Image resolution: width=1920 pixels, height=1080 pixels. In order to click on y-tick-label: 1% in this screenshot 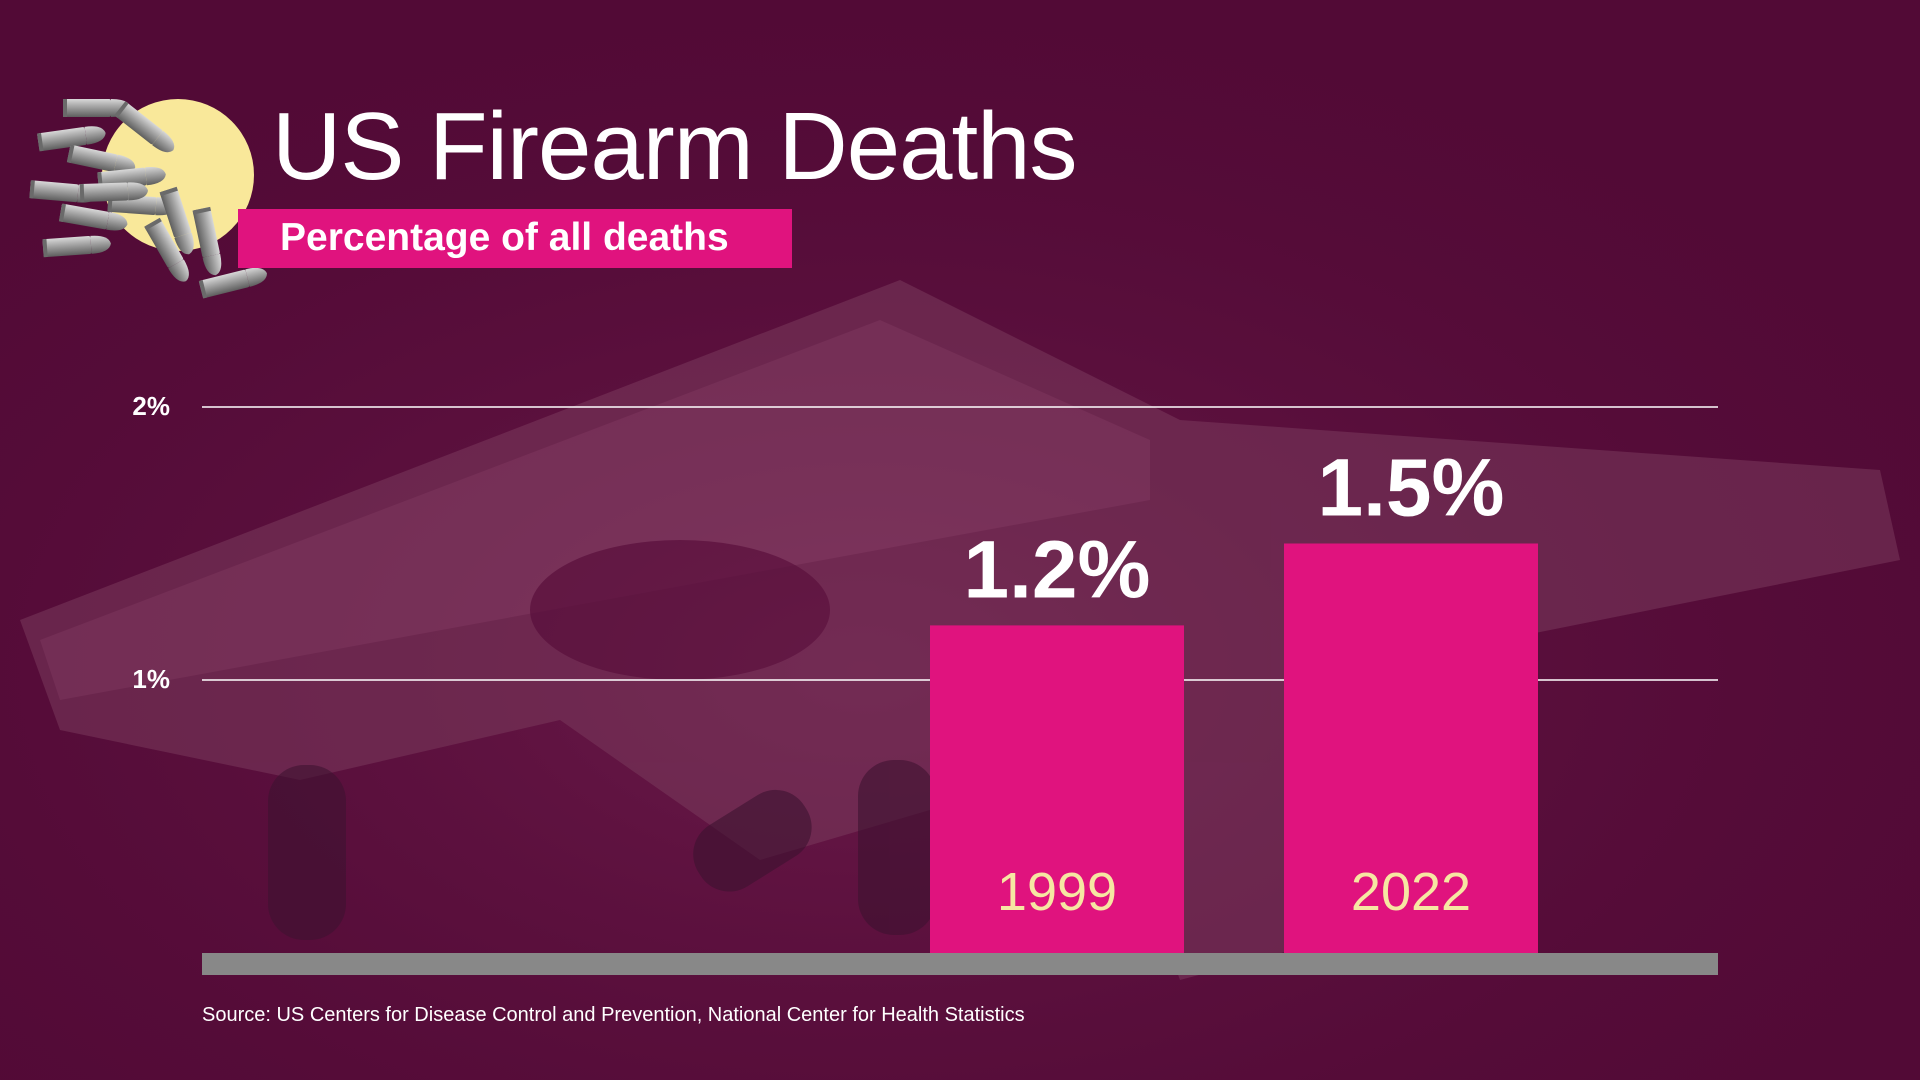, I will do `click(151, 679)`.